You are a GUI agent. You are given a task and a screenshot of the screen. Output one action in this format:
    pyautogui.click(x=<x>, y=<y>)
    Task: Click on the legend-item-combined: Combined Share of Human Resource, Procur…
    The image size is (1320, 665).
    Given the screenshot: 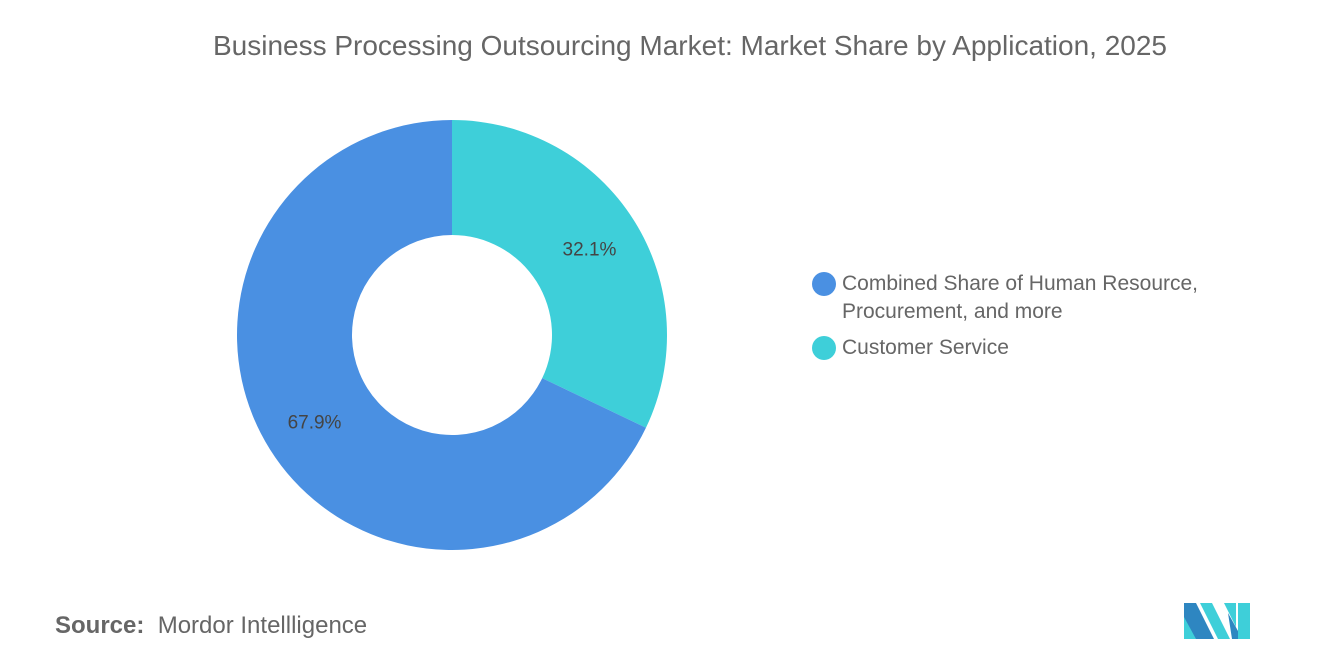 What is the action you would take?
    pyautogui.click(x=1027, y=298)
    